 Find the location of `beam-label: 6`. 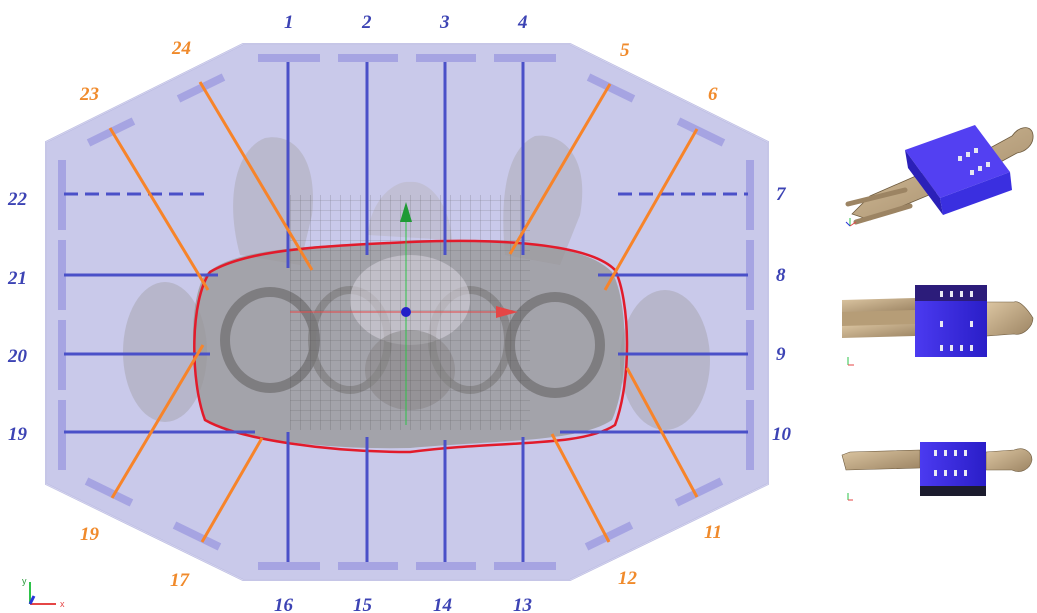

beam-label: 6 is located at coordinates (713, 94).